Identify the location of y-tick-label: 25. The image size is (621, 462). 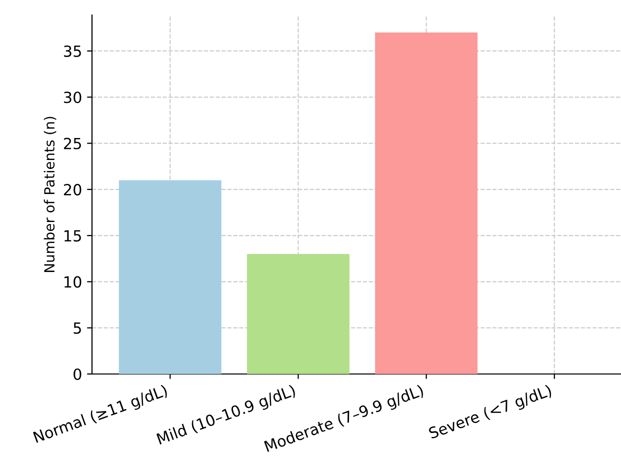
(72, 144).